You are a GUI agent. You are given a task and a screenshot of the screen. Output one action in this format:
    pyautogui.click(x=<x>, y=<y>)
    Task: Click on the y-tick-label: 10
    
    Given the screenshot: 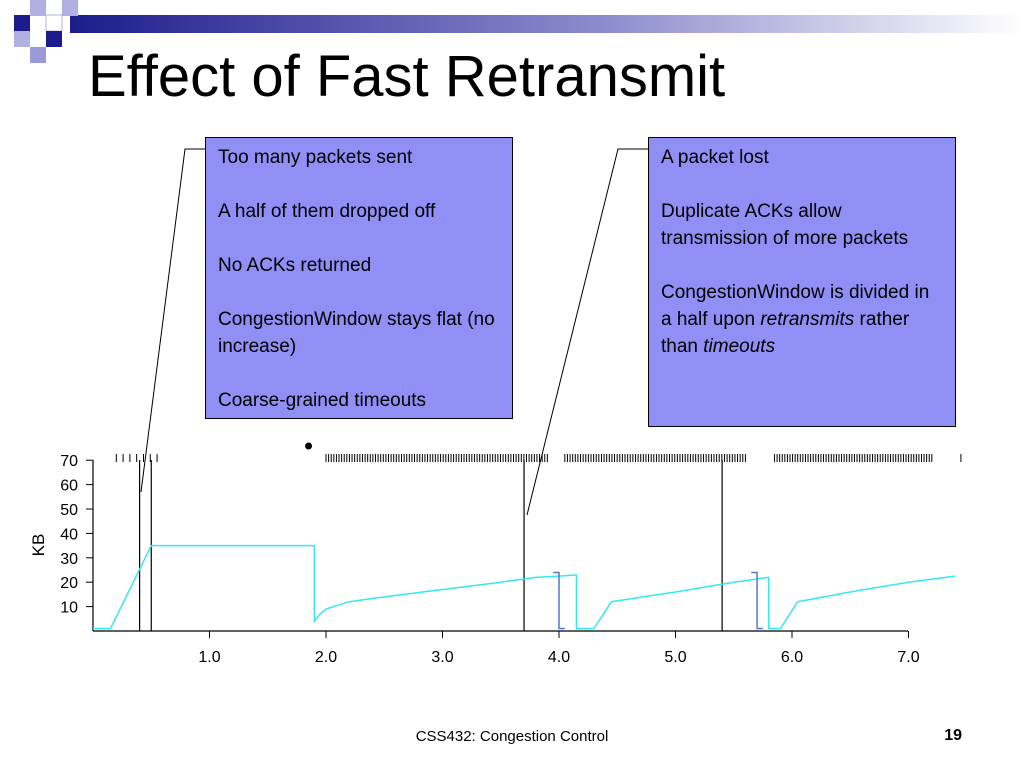 What is the action you would take?
    pyautogui.click(x=69, y=608)
    